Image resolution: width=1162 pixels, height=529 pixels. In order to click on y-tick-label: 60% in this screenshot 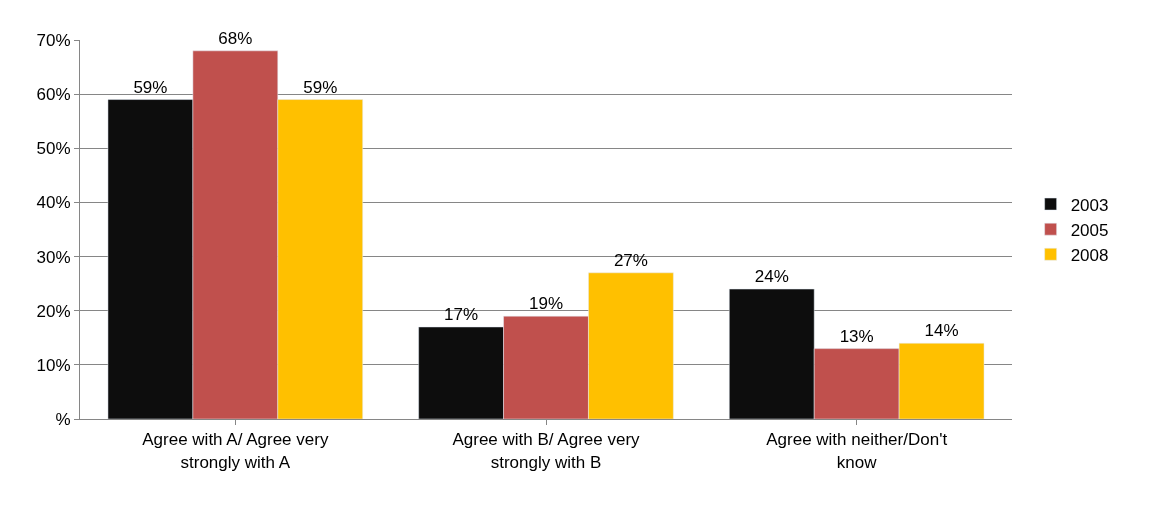, I will do `click(53, 95)`.